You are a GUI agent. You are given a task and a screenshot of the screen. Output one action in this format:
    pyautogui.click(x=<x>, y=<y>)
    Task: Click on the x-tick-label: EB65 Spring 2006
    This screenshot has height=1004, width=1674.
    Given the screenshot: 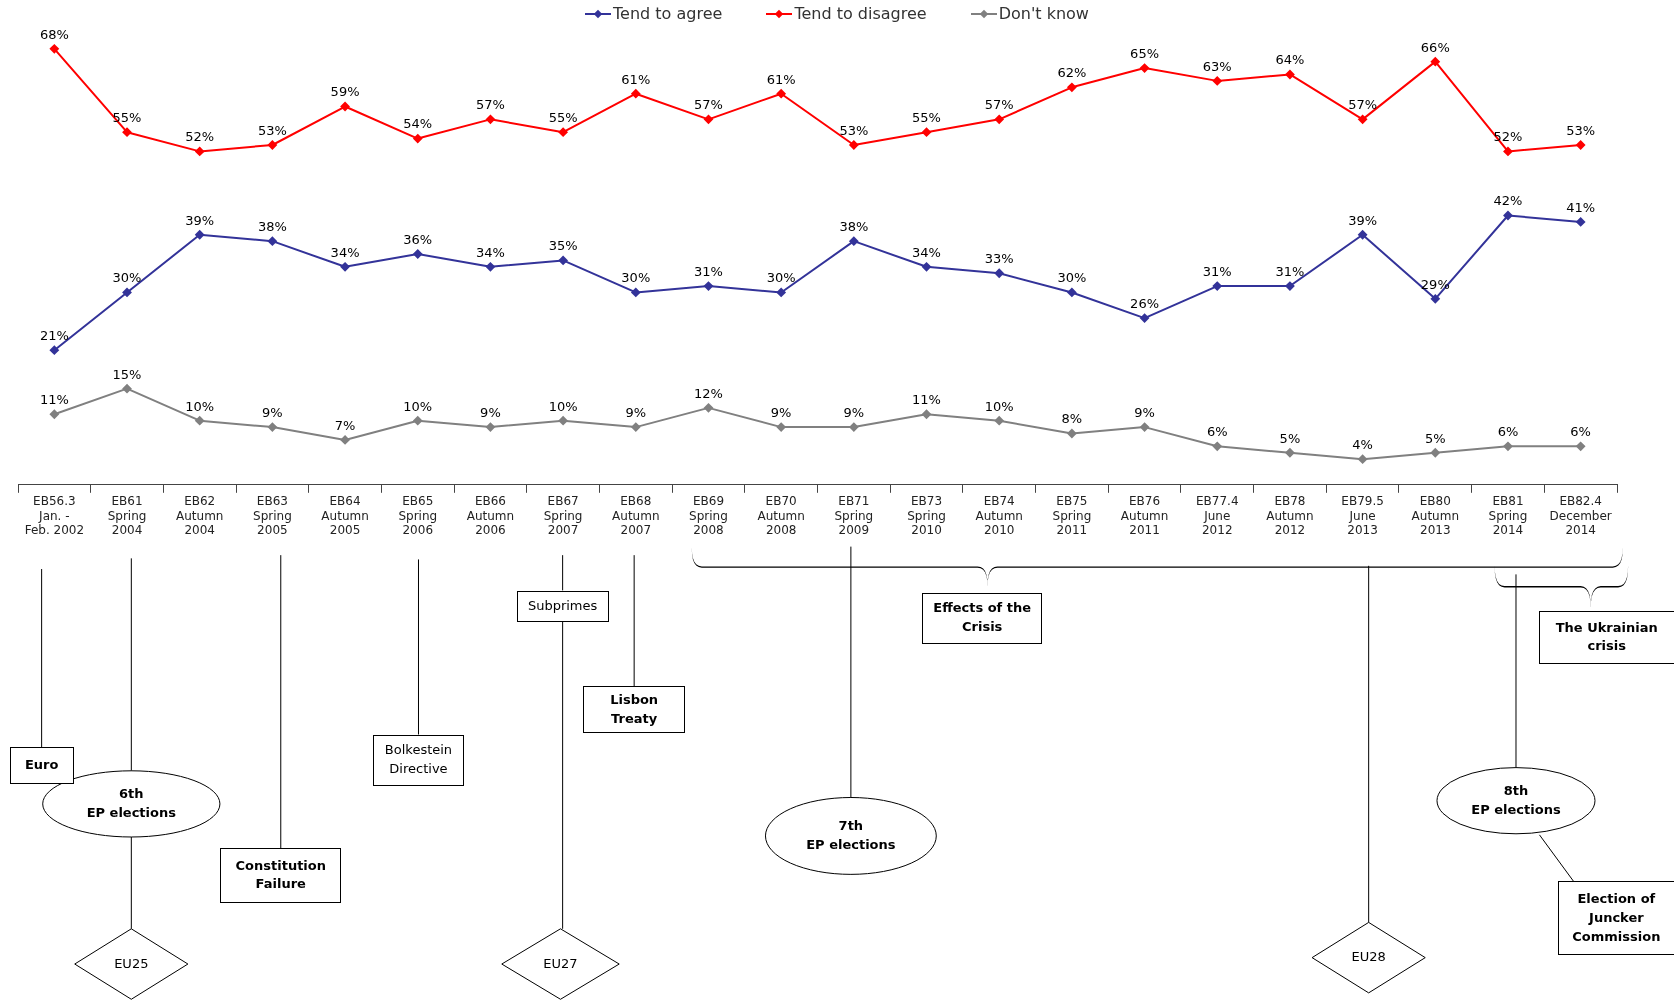 What is the action you would take?
    pyautogui.click(x=418, y=515)
    